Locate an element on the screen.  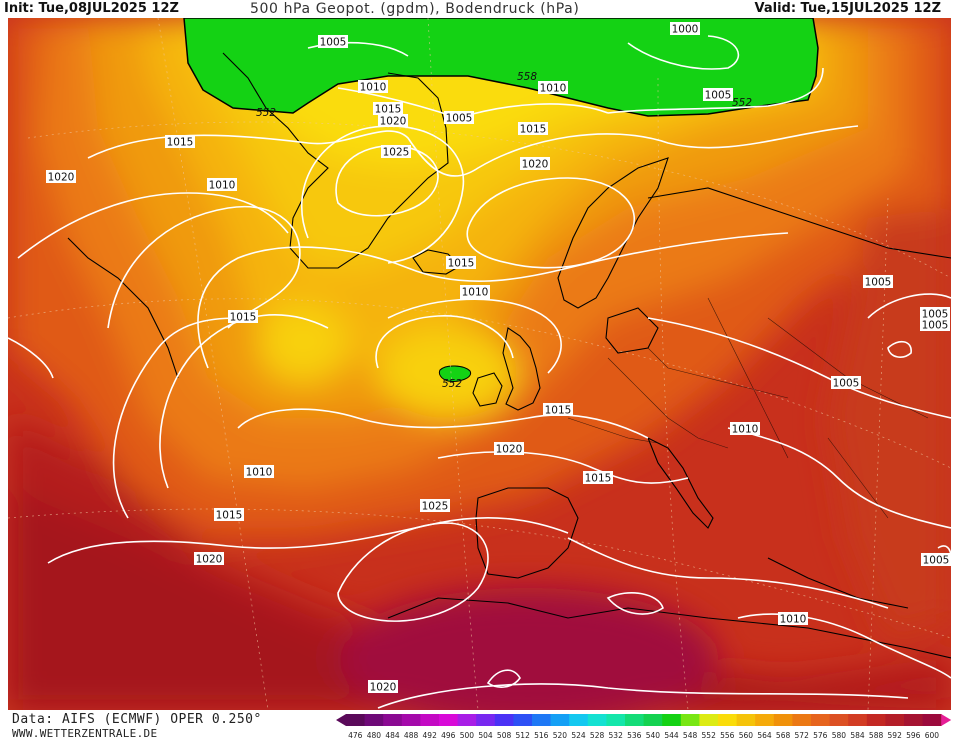
colorbar-tick-label: 528 is located at coordinates (597, 735).